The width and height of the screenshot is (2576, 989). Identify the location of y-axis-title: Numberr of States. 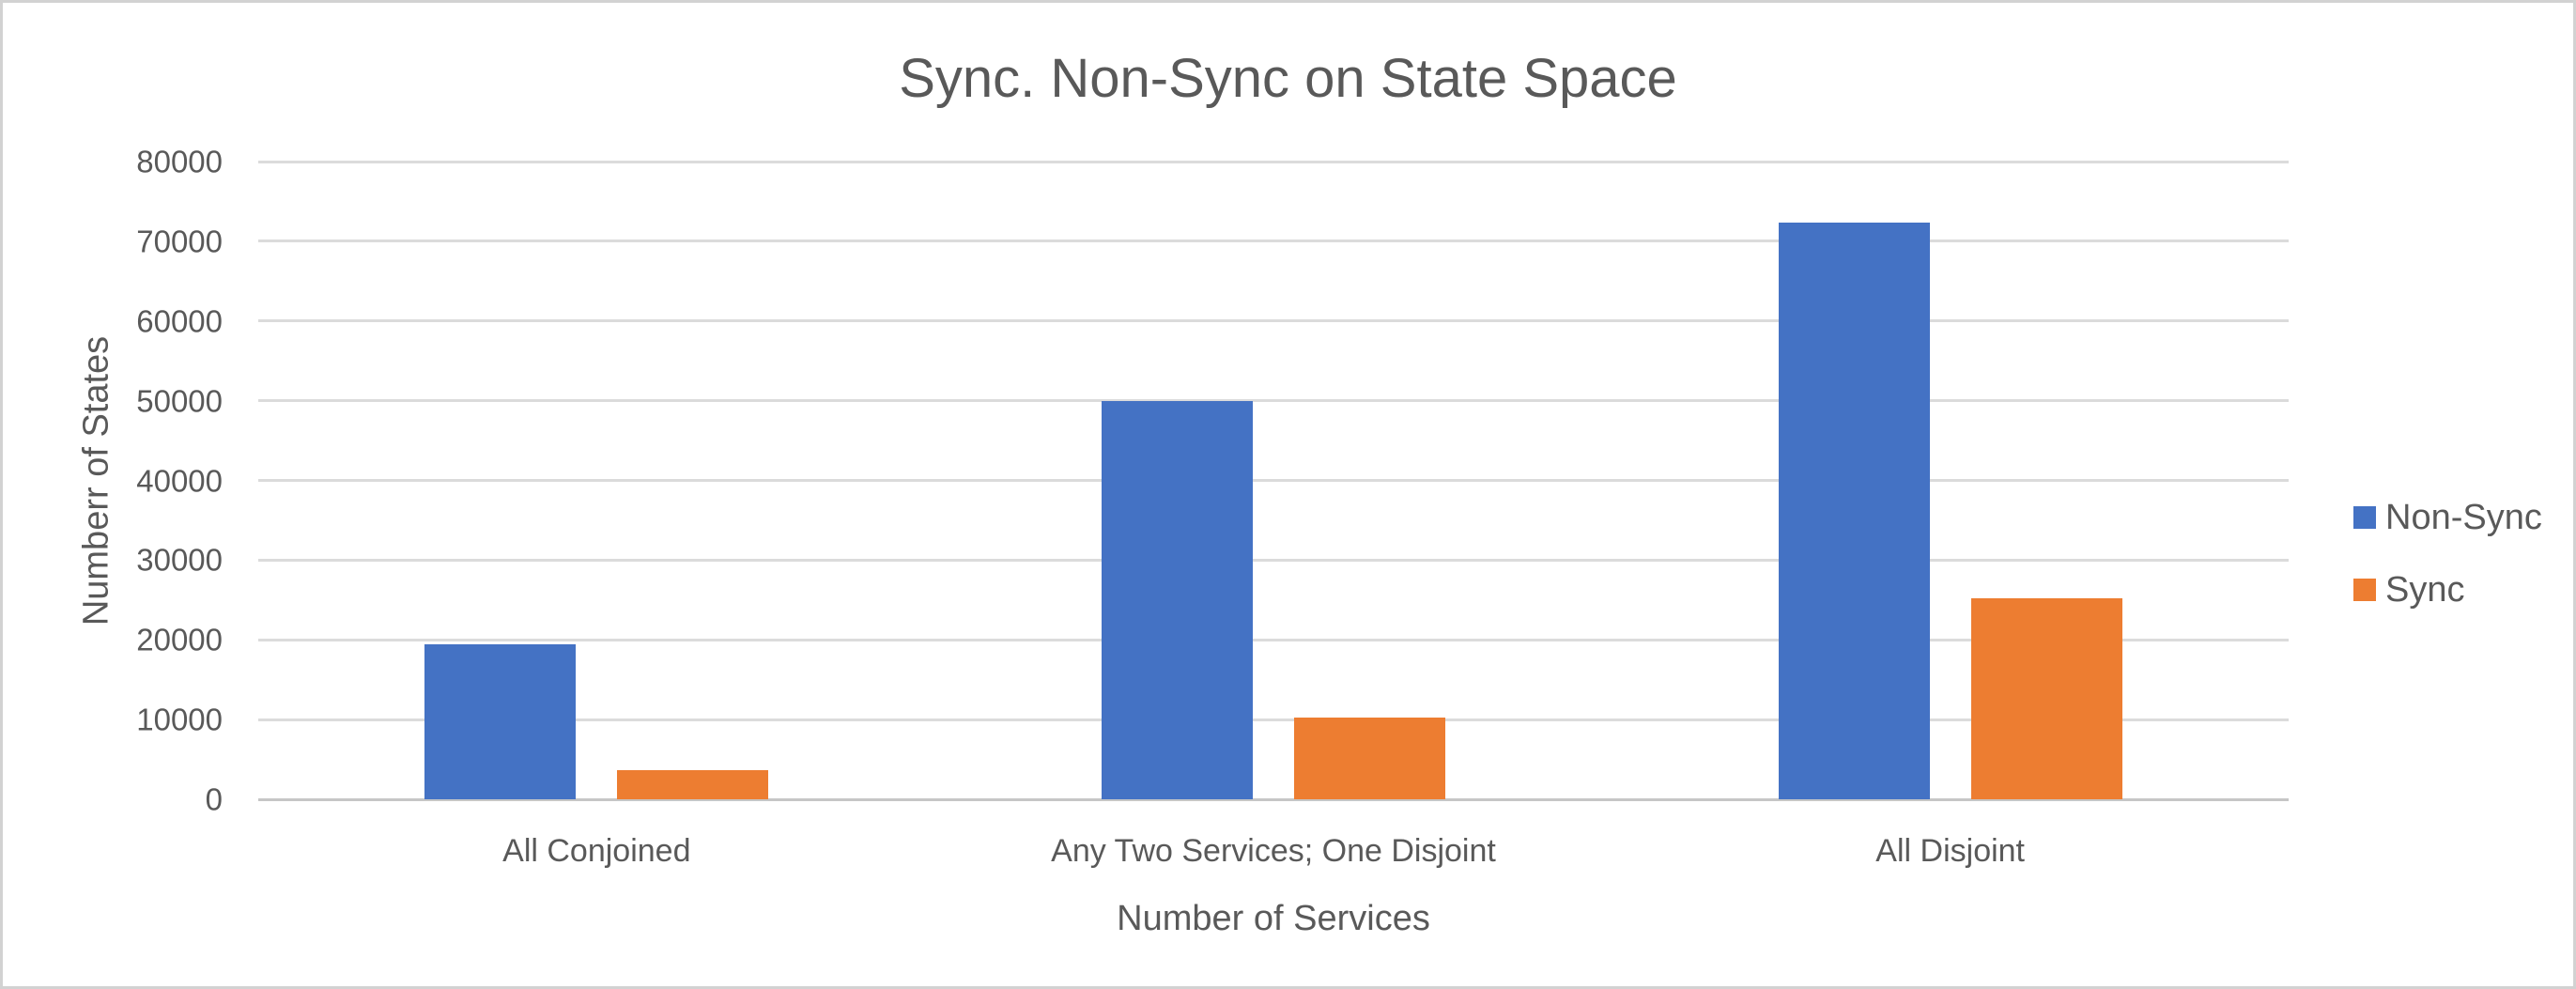
(96, 480).